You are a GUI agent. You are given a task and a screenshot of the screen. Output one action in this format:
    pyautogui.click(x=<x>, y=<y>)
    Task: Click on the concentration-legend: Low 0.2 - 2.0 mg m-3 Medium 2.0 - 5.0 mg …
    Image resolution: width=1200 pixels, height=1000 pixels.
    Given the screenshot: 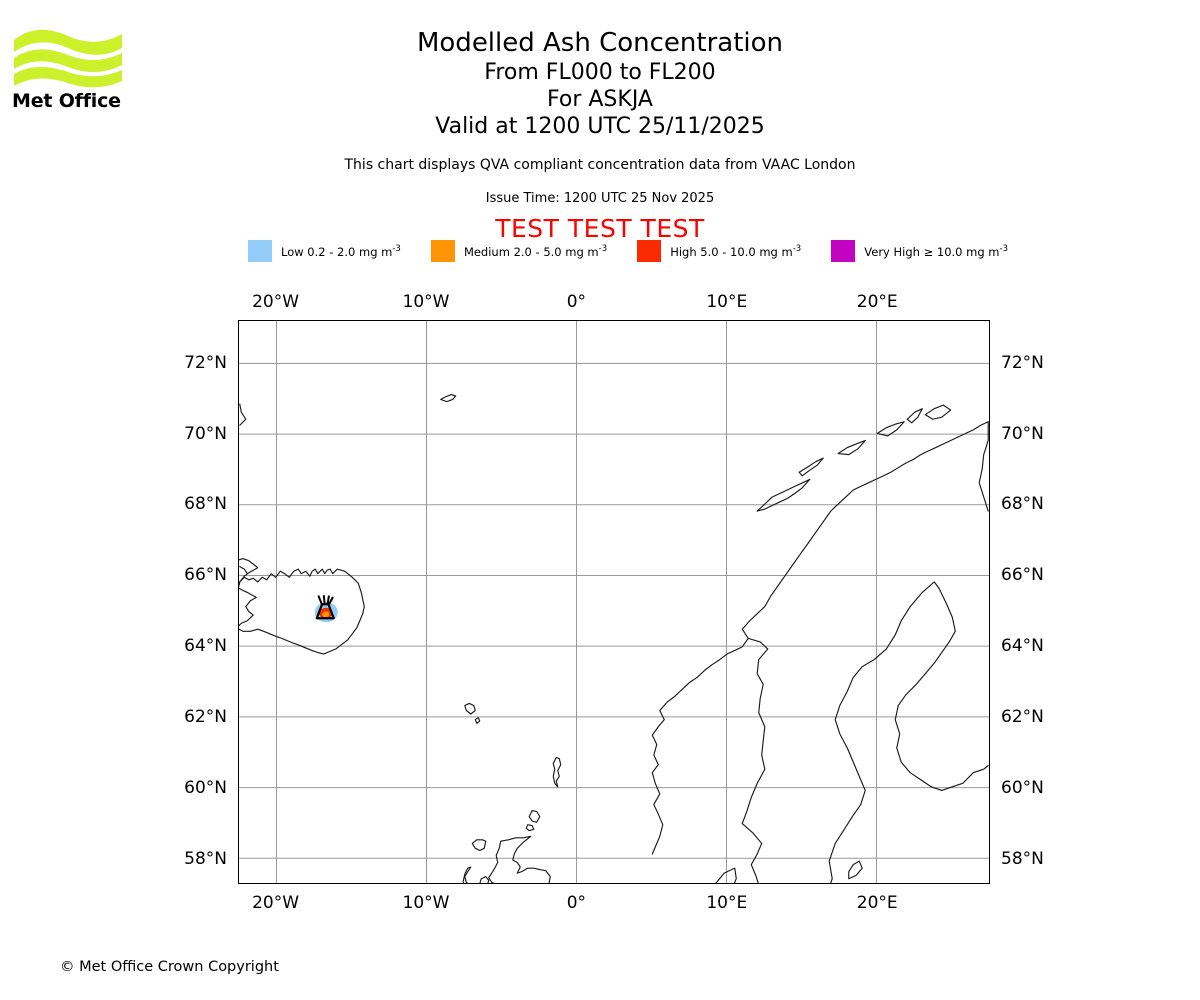 What is the action you would take?
    pyautogui.click(x=628, y=251)
    